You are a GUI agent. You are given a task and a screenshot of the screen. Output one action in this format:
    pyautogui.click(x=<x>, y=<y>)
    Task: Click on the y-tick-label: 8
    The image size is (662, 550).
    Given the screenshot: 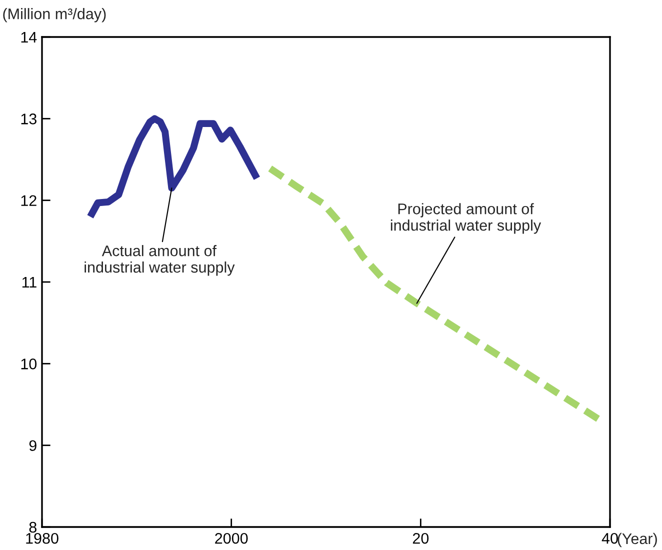 What is the action you would take?
    pyautogui.click(x=32, y=527)
    